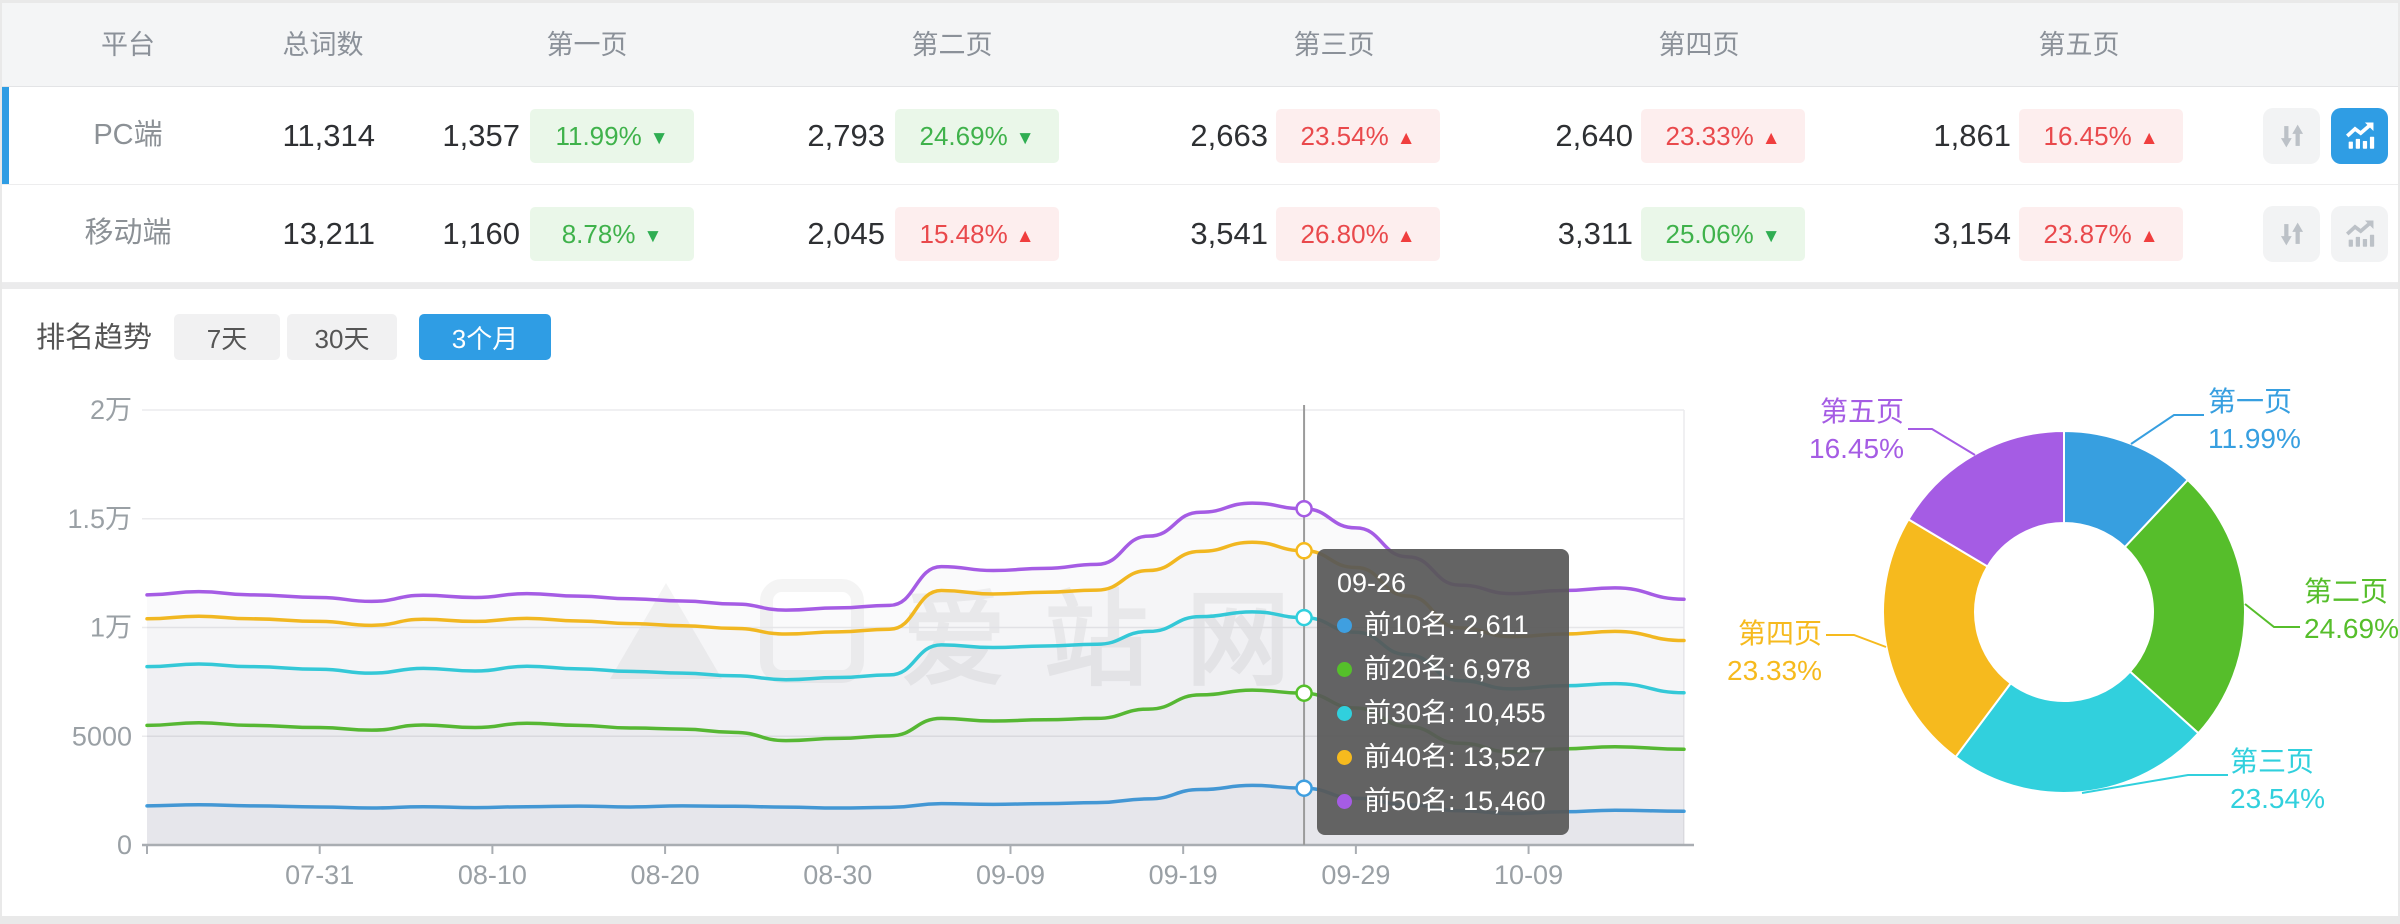 Image resolution: width=2400 pixels, height=924 pixels. What do you see at coordinates (1372, 583) in the screenshot?
I see `tooltip-date: 09-26` at bounding box center [1372, 583].